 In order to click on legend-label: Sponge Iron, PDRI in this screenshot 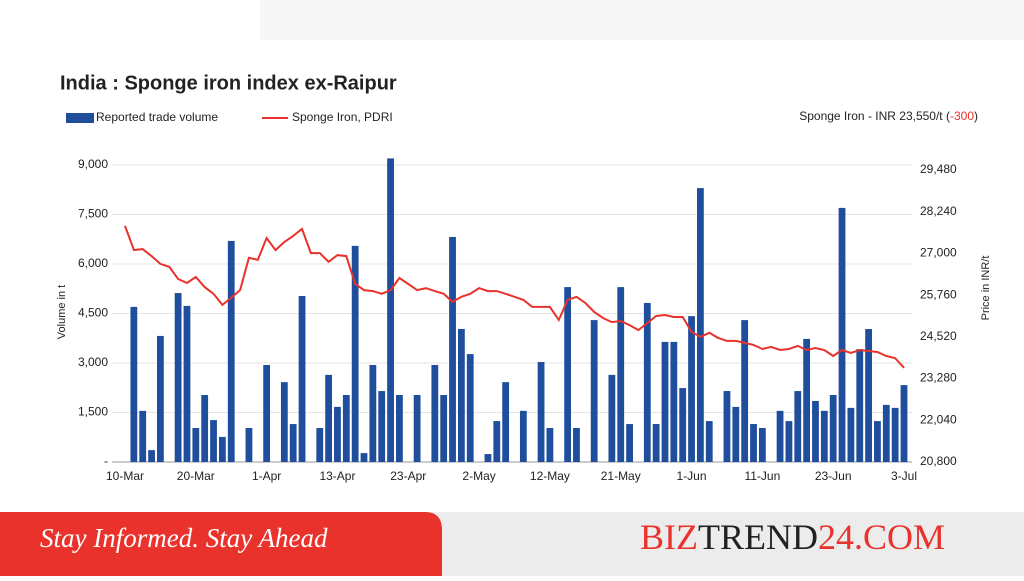, I will do `click(342, 117)`.